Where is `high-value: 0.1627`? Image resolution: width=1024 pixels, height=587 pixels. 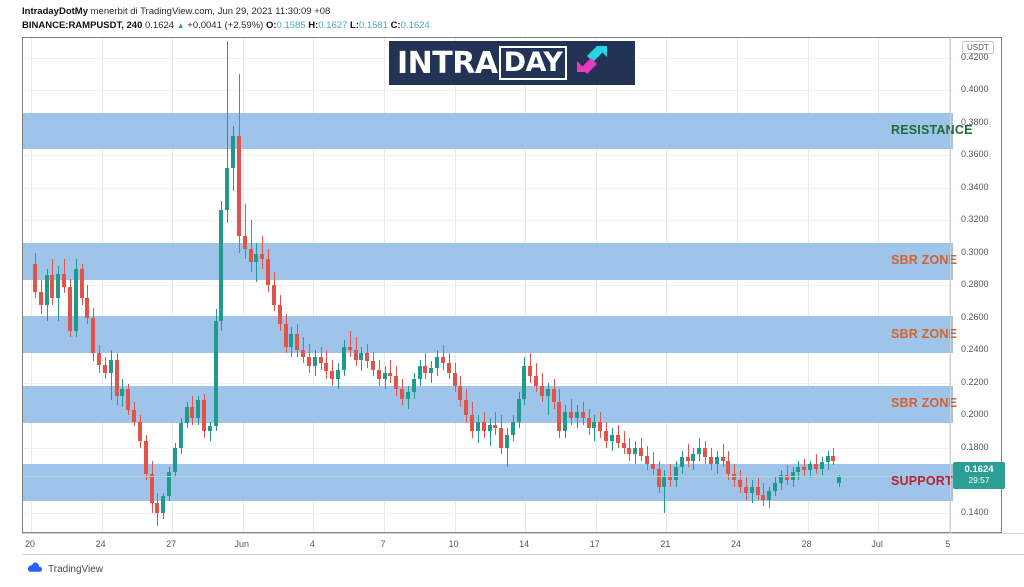 high-value: 0.1627 is located at coordinates (333, 25).